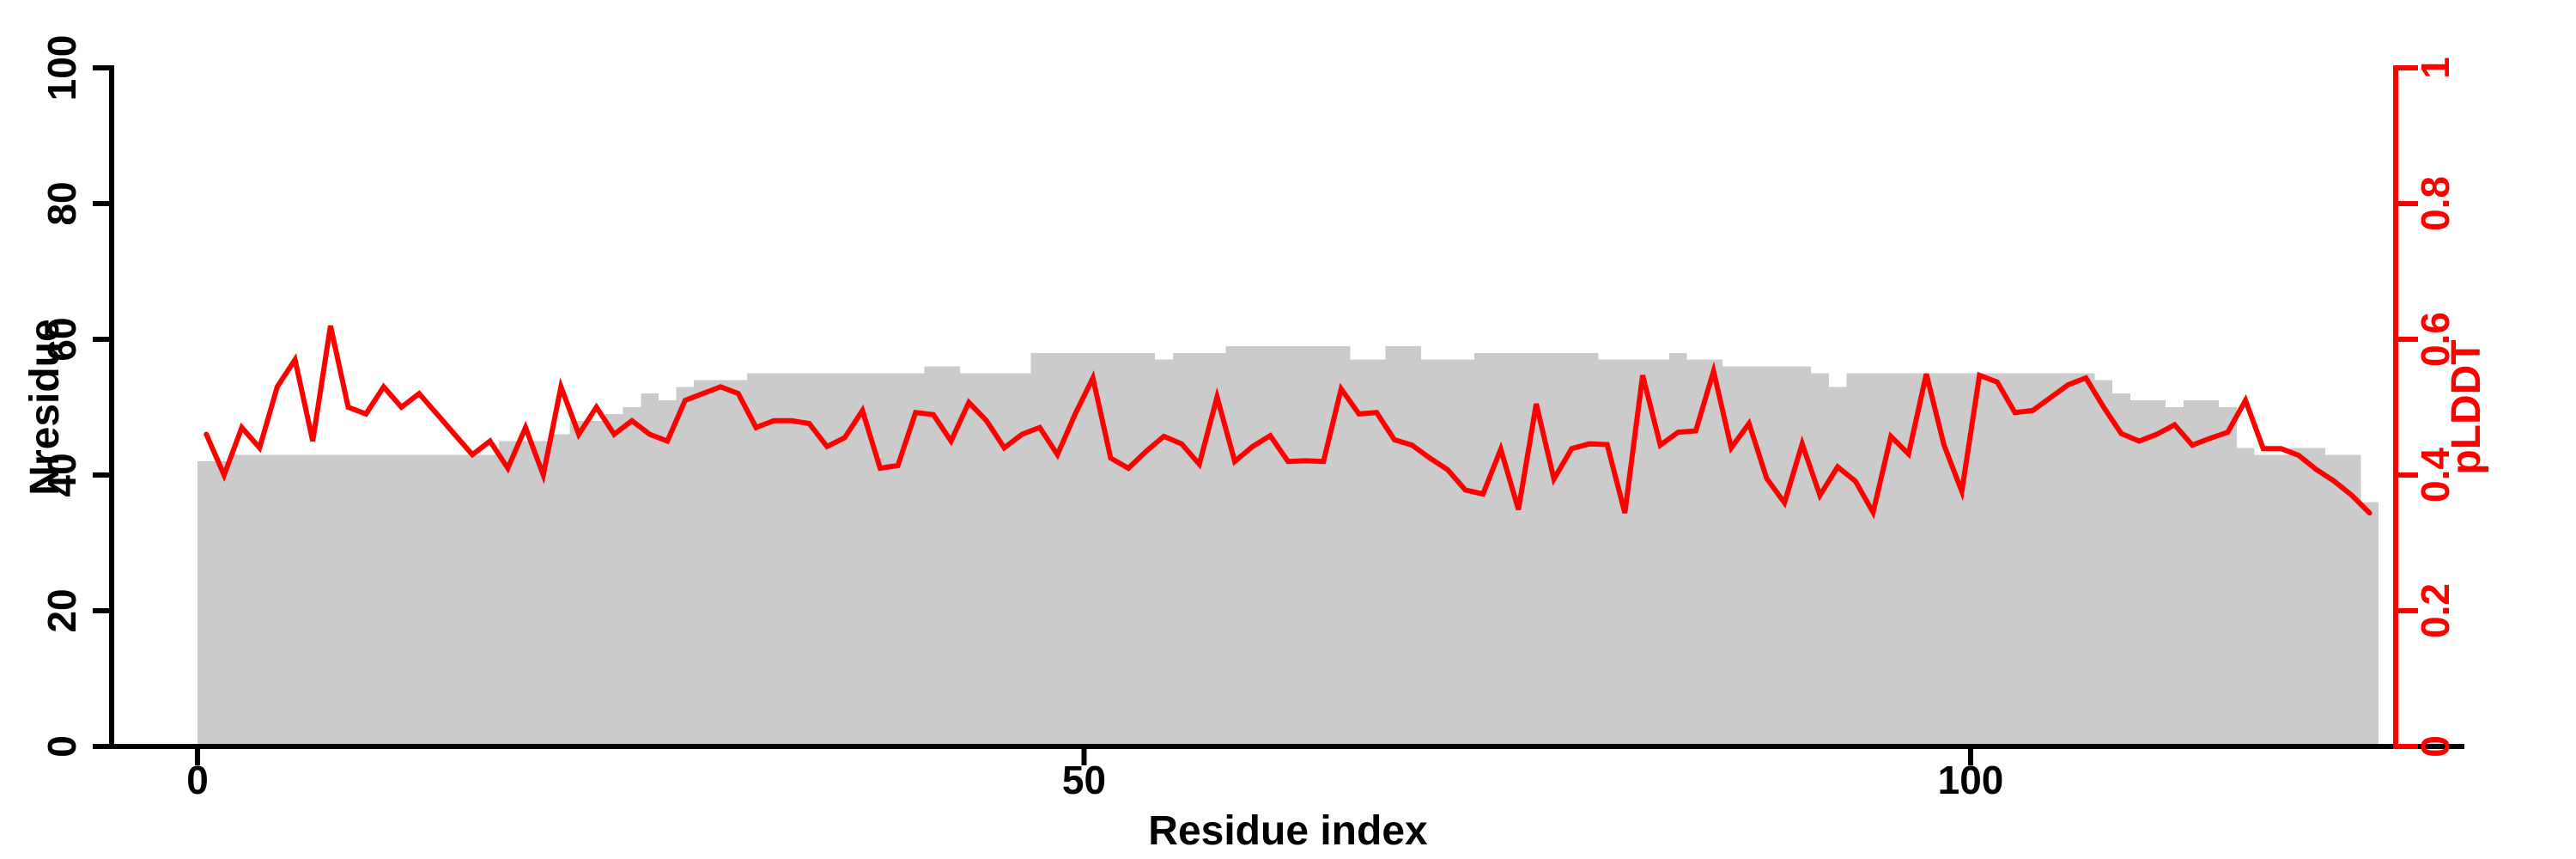  What do you see at coordinates (2435, 68) in the screenshot?
I see `y-right-tick-label: 1` at bounding box center [2435, 68].